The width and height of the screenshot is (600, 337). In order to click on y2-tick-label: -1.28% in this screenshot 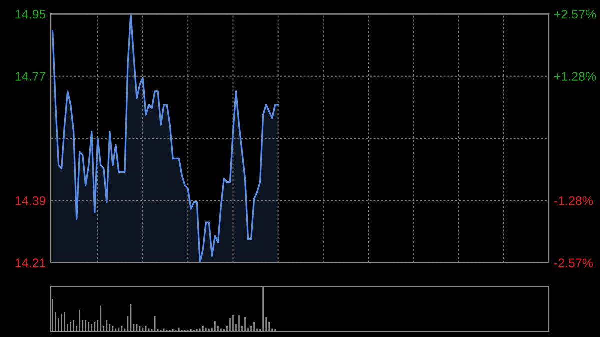, I will do `click(574, 201)`.